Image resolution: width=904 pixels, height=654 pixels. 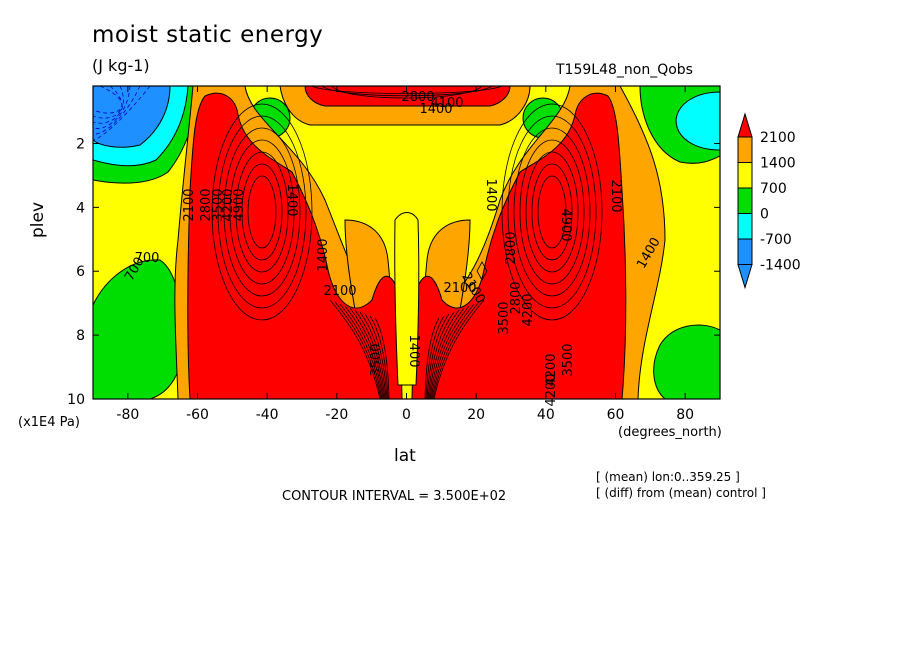 What do you see at coordinates (616, 415) in the screenshot?
I see `x-tick-label: 60` at bounding box center [616, 415].